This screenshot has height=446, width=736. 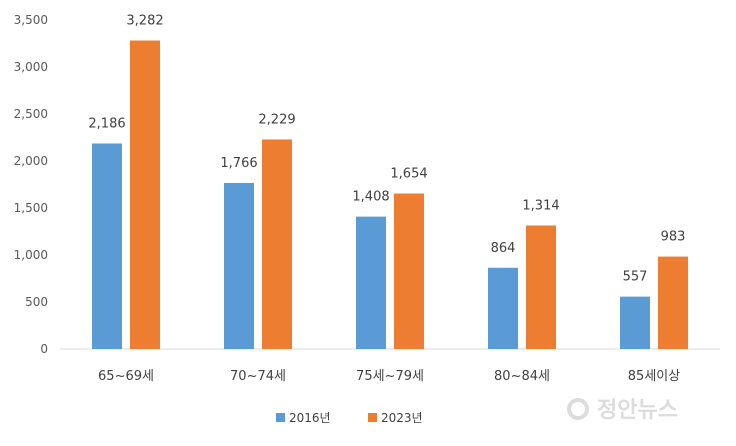 I want to click on y-tick-label: 2,000, so click(x=31, y=161).